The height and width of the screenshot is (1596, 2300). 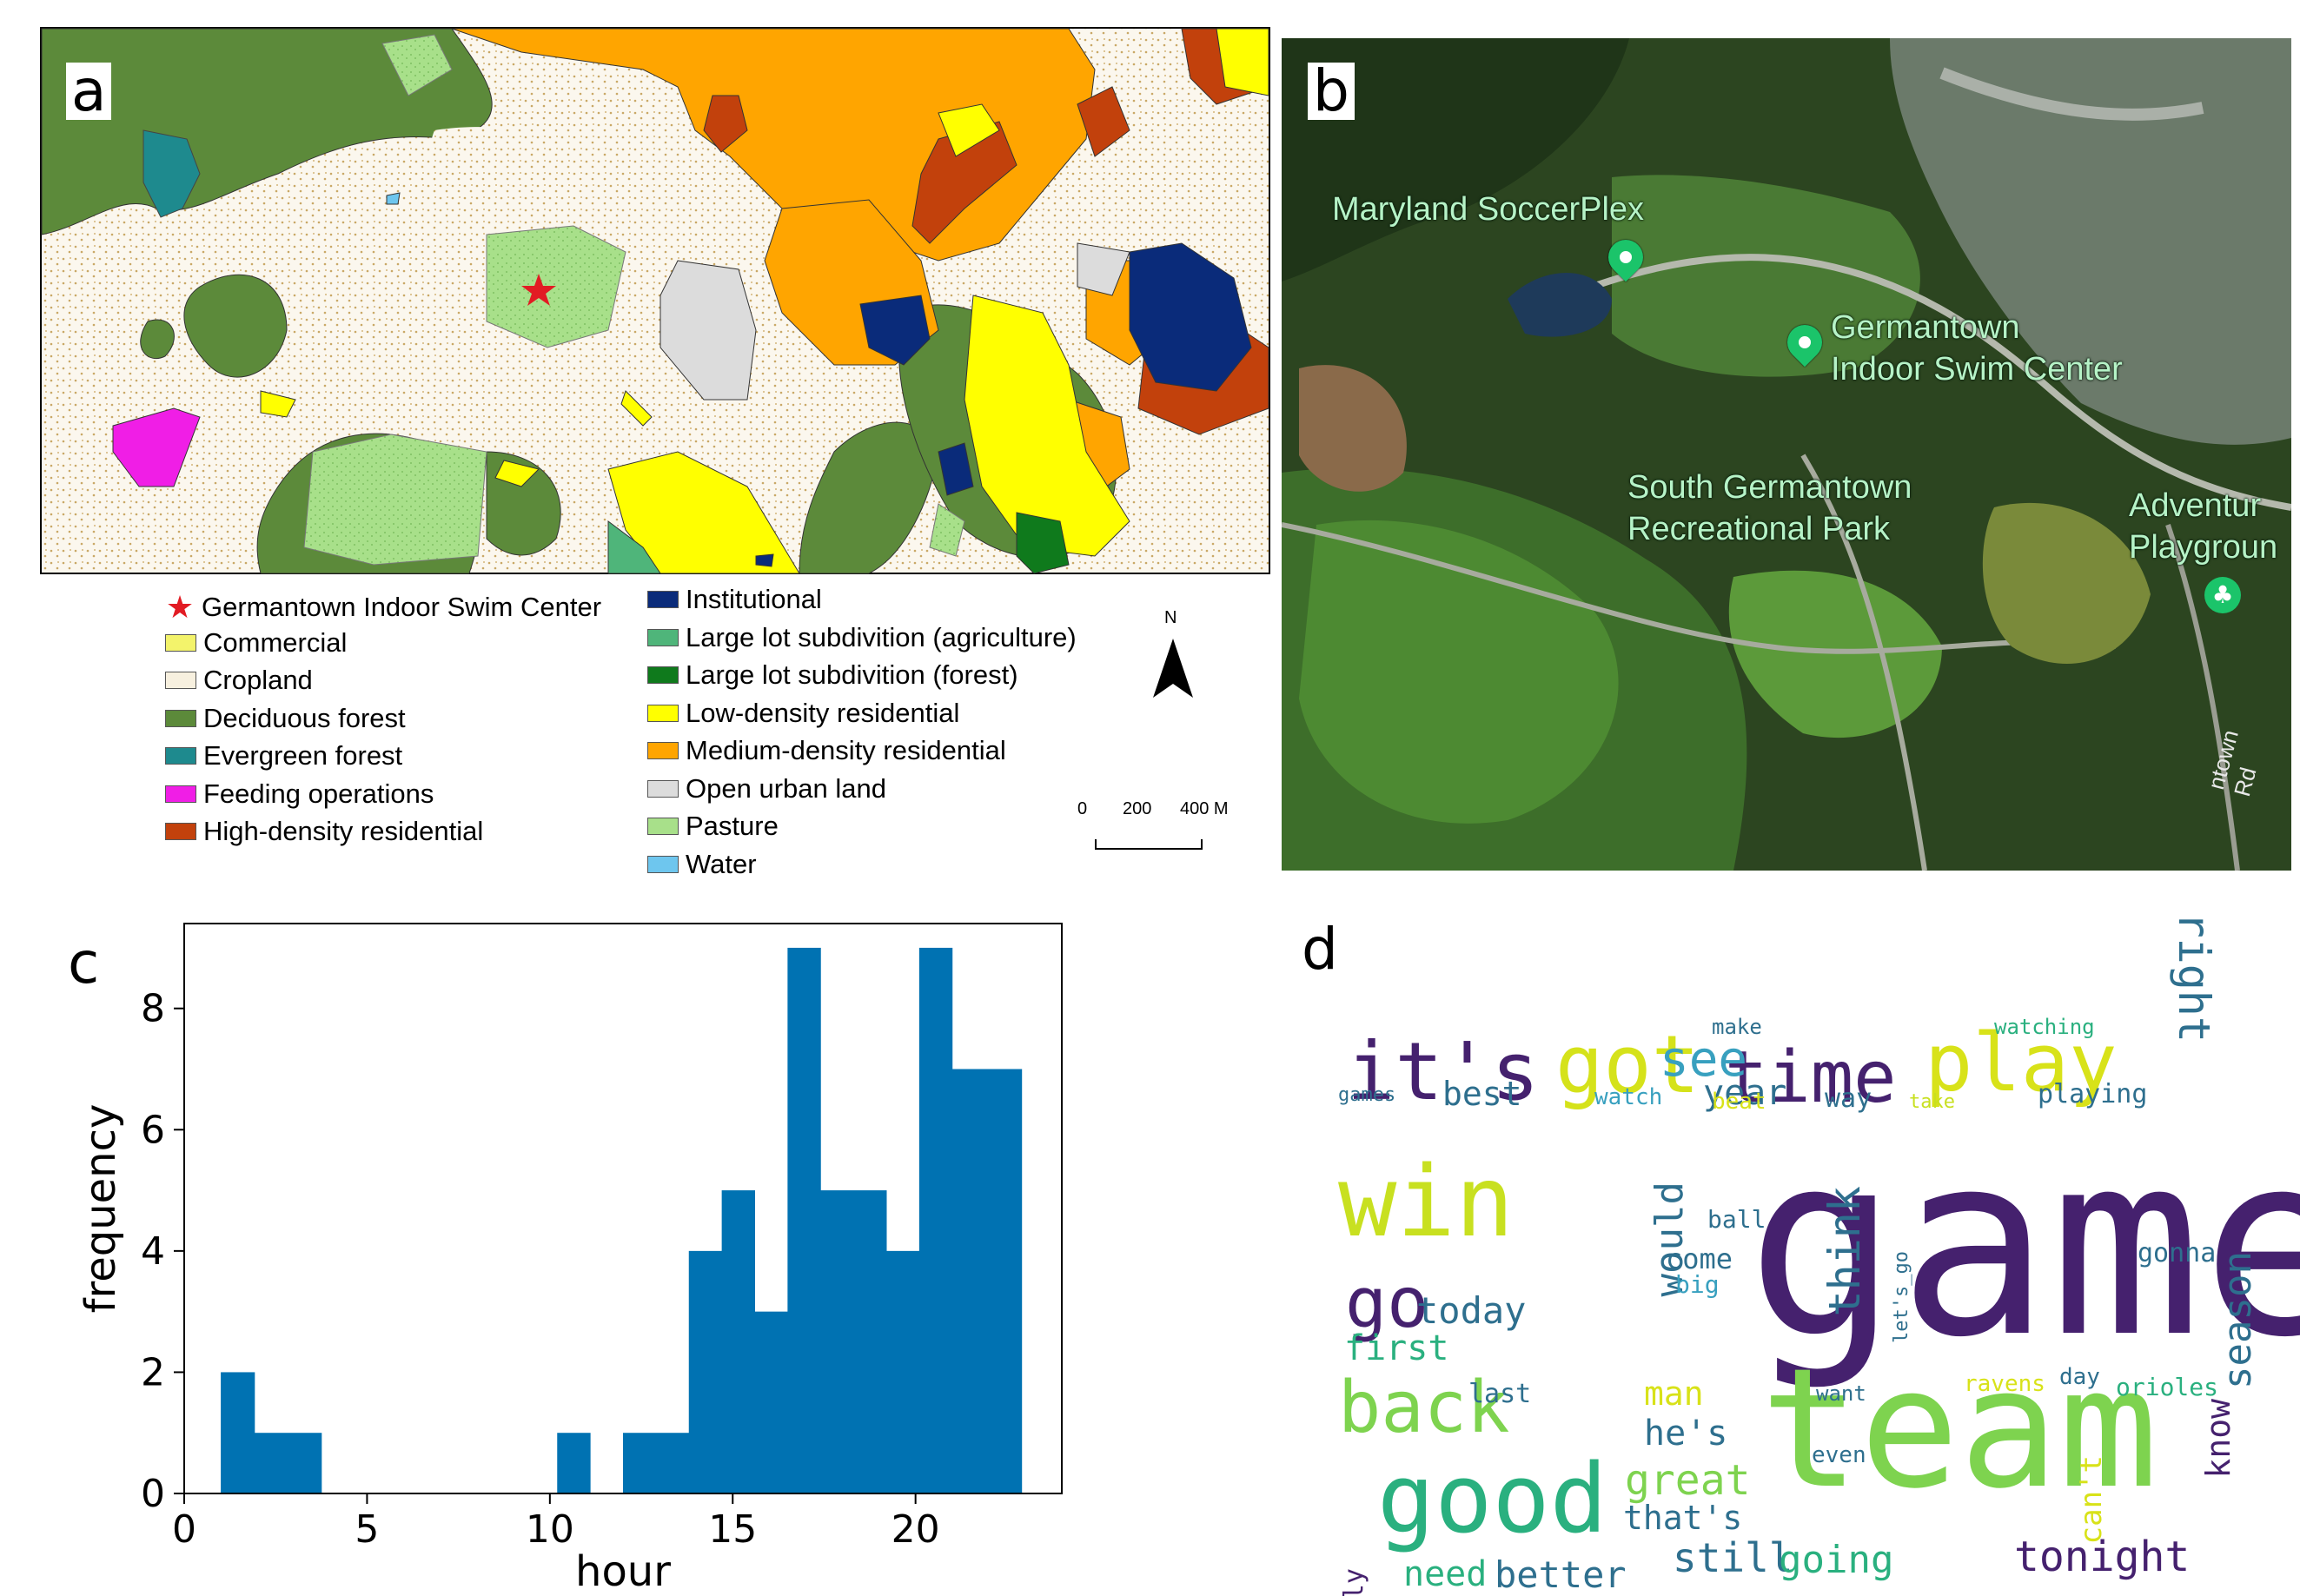 What do you see at coordinates (1674, 1393) in the screenshot?
I see `wordcloud-word: man` at bounding box center [1674, 1393].